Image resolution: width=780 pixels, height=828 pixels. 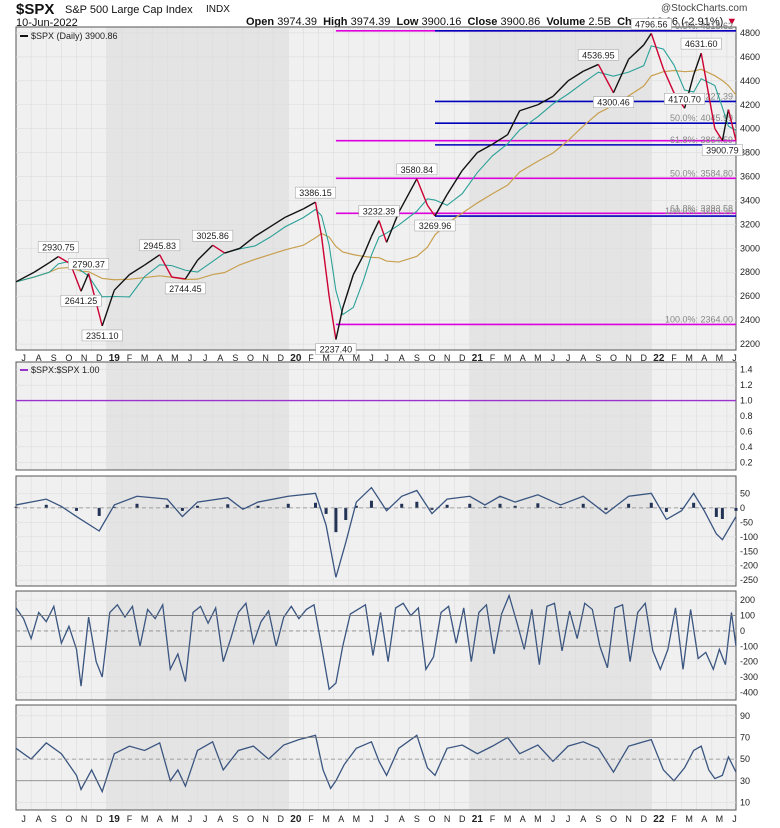 I want to click on x-axis-label: 19, so click(x=115, y=358).